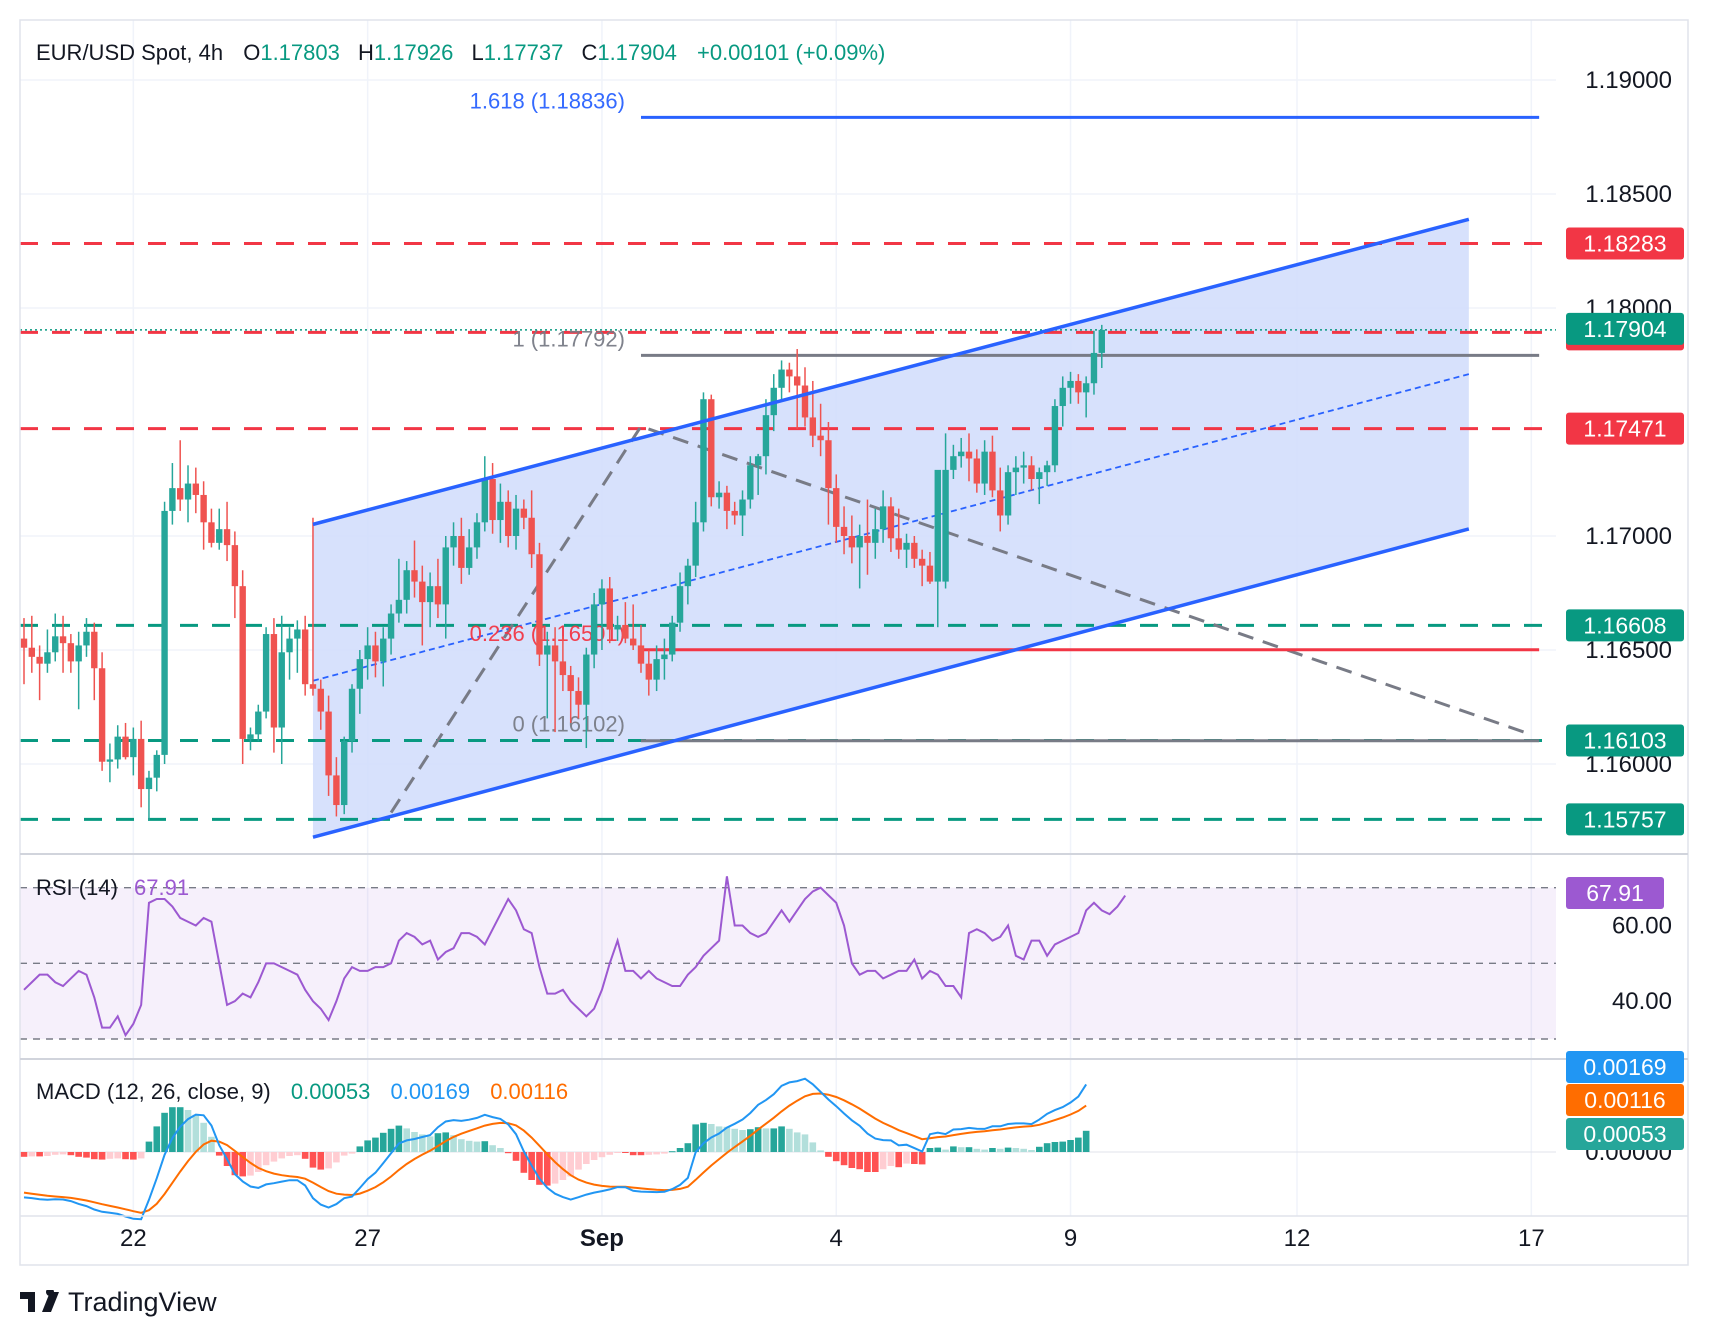 This screenshot has width=1716, height=1330. I want to click on x-tick-label: Sep, so click(602, 1238).